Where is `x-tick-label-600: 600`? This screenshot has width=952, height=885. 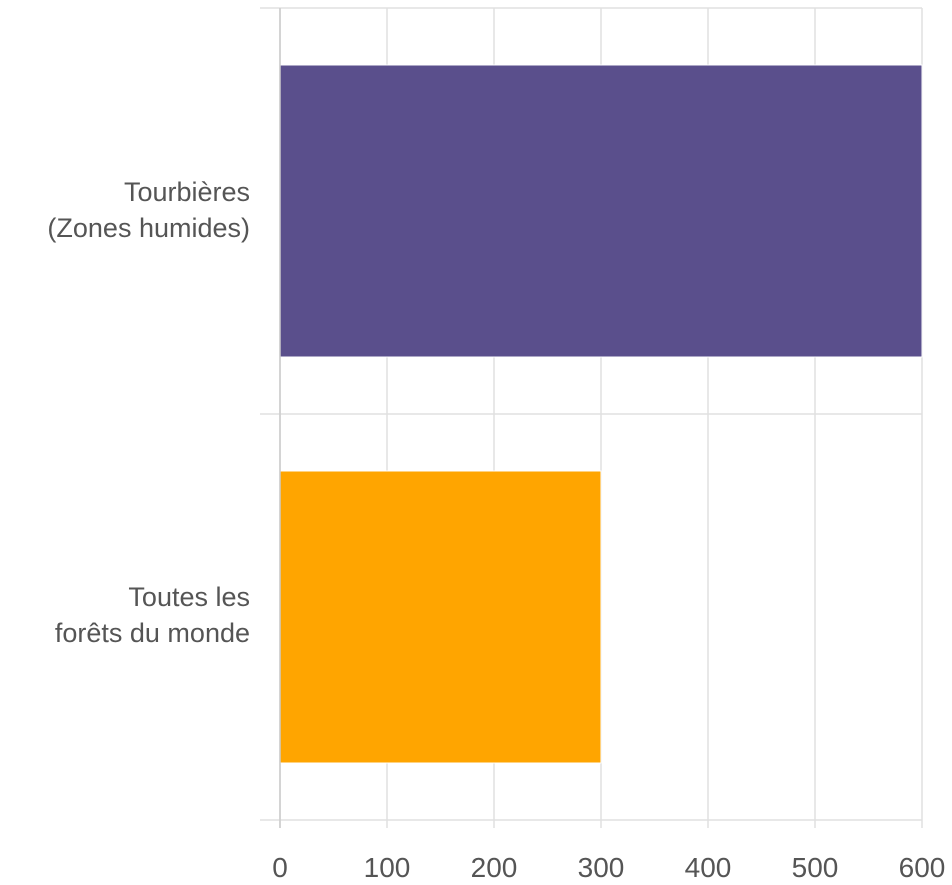
x-tick-label-600: 600 is located at coordinates (922, 867).